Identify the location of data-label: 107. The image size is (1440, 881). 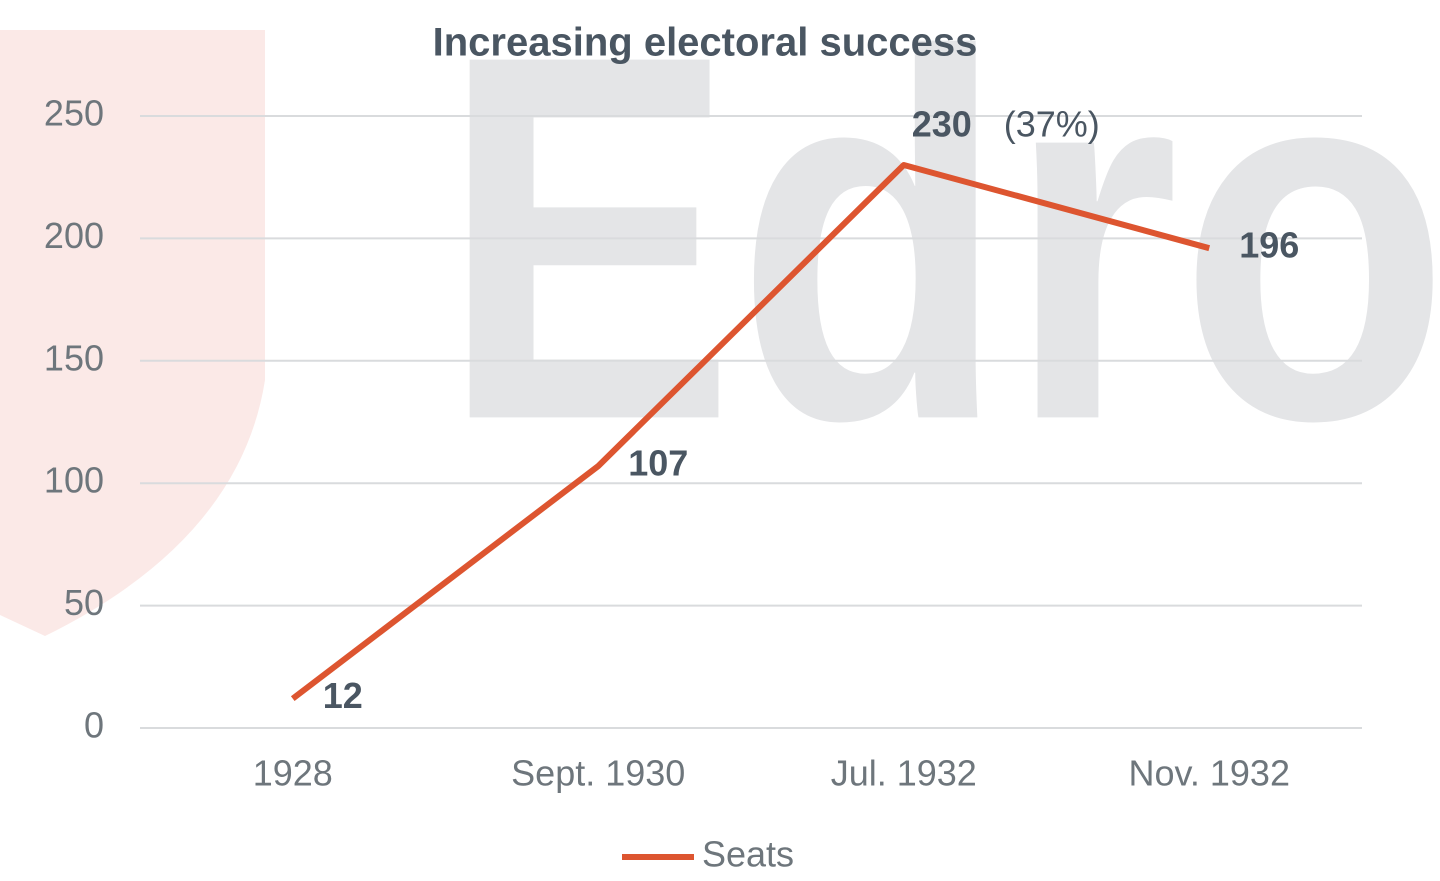
(658, 463).